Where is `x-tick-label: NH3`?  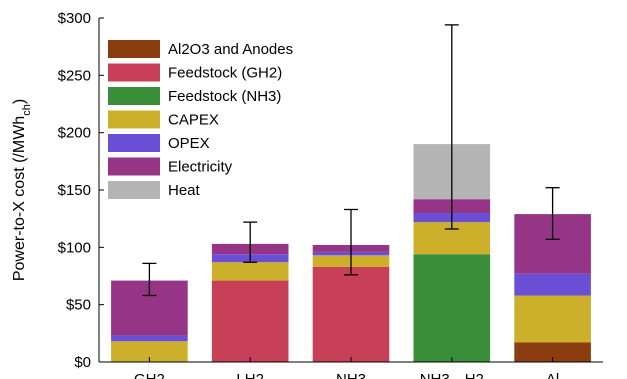 x-tick-label: NH3 is located at coordinates (351, 375).